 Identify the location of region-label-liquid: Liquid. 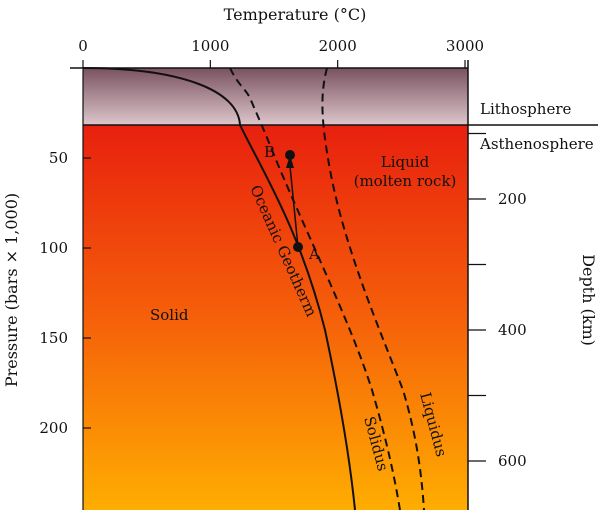
(405, 162).